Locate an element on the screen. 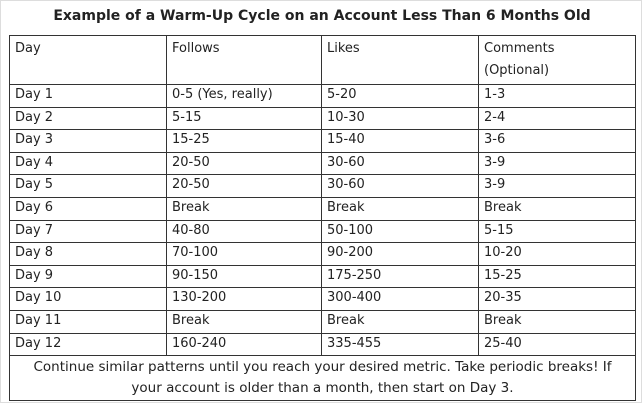 The image size is (642, 403). table-row: Day 6 Break Break Break is located at coordinates (322, 208).